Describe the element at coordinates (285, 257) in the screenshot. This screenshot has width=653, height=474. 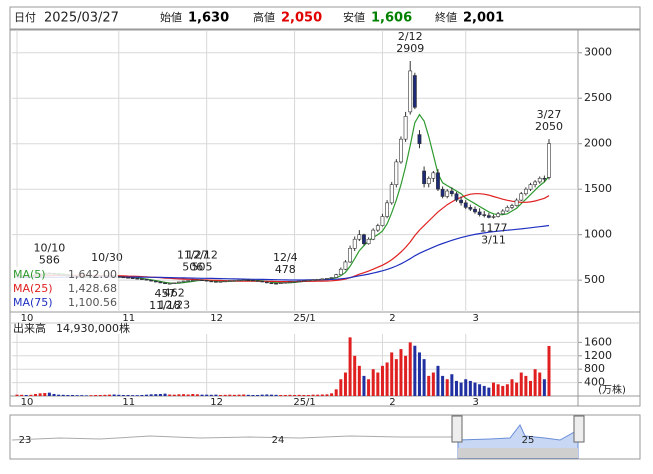
I see `annotation-date: 12/4` at that location.